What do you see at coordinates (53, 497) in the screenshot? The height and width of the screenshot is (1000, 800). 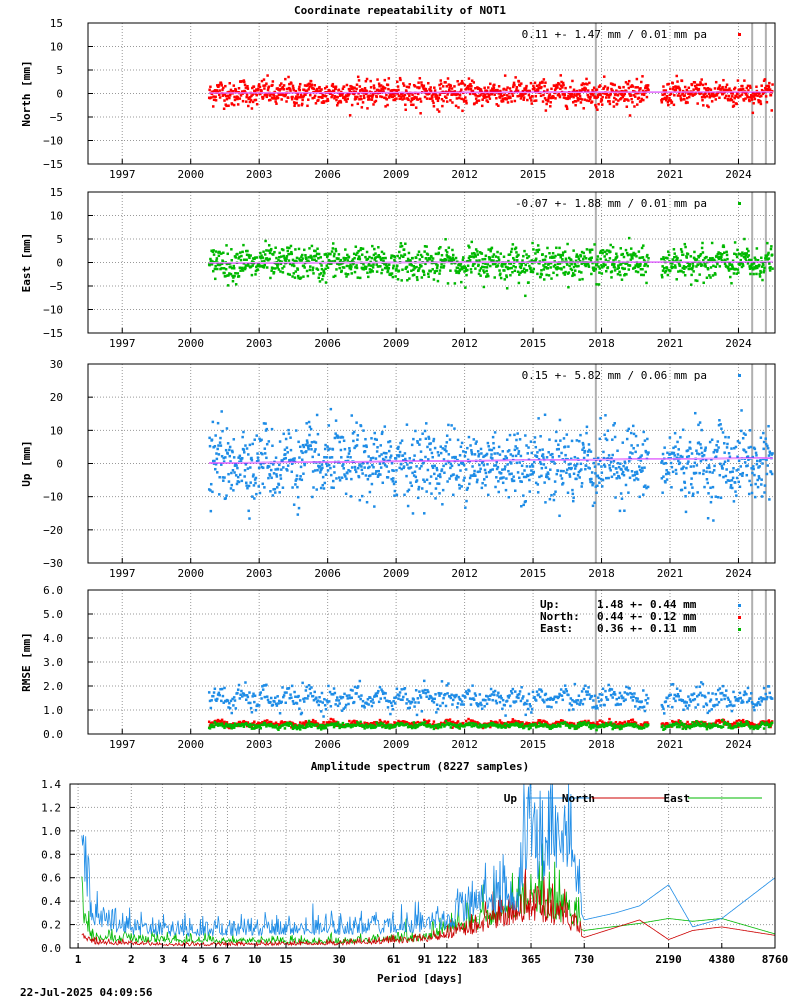 I see `y-tick-label: −10` at bounding box center [53, 497].